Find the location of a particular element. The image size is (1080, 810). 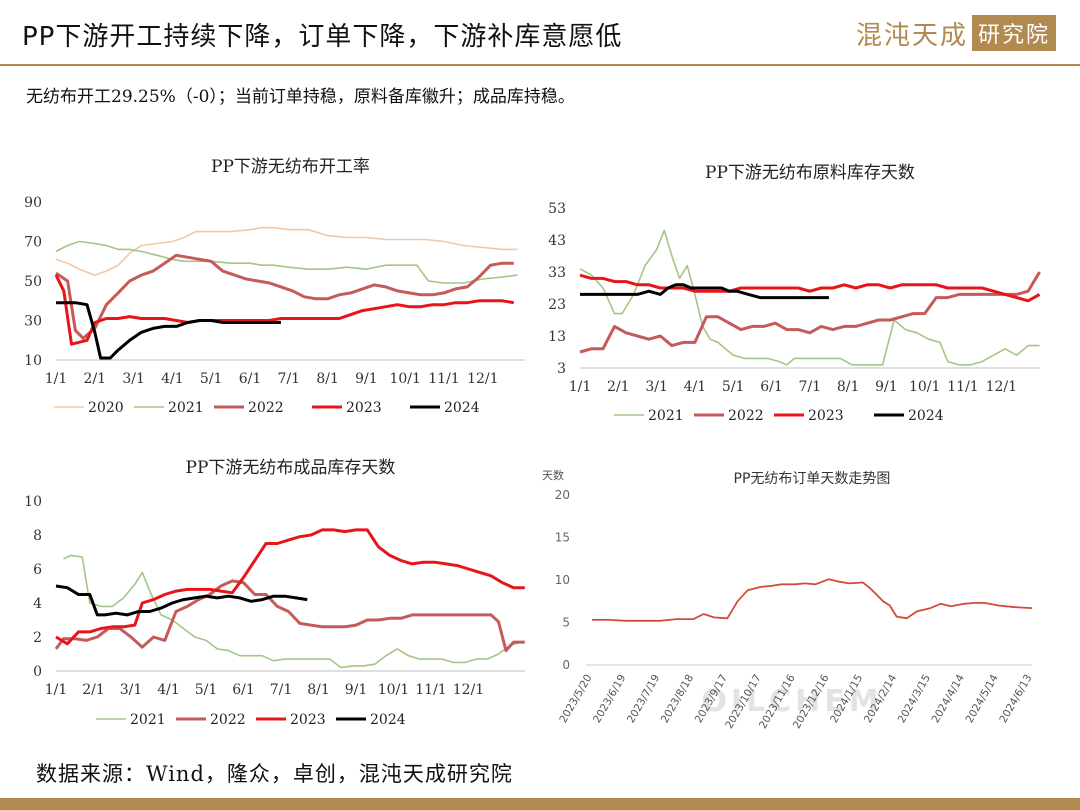

x-tick-label: 2023/7/19 is located at coordinates (643, 699).